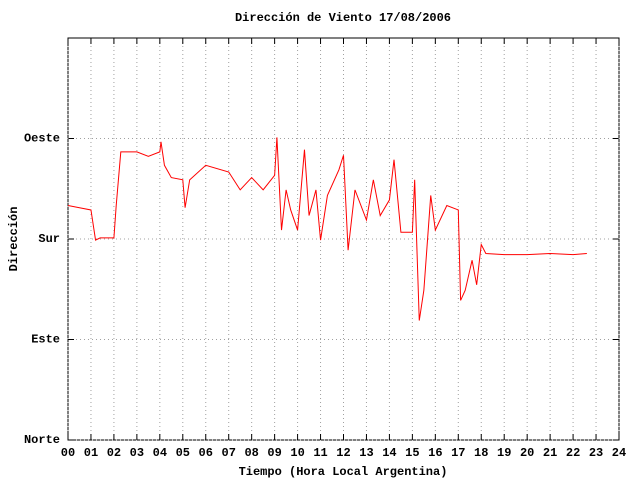  What do you see at coordinates (206, 453) in the screenshot?
I see `x-tick-label: 06` at bounding box center [206, 453].